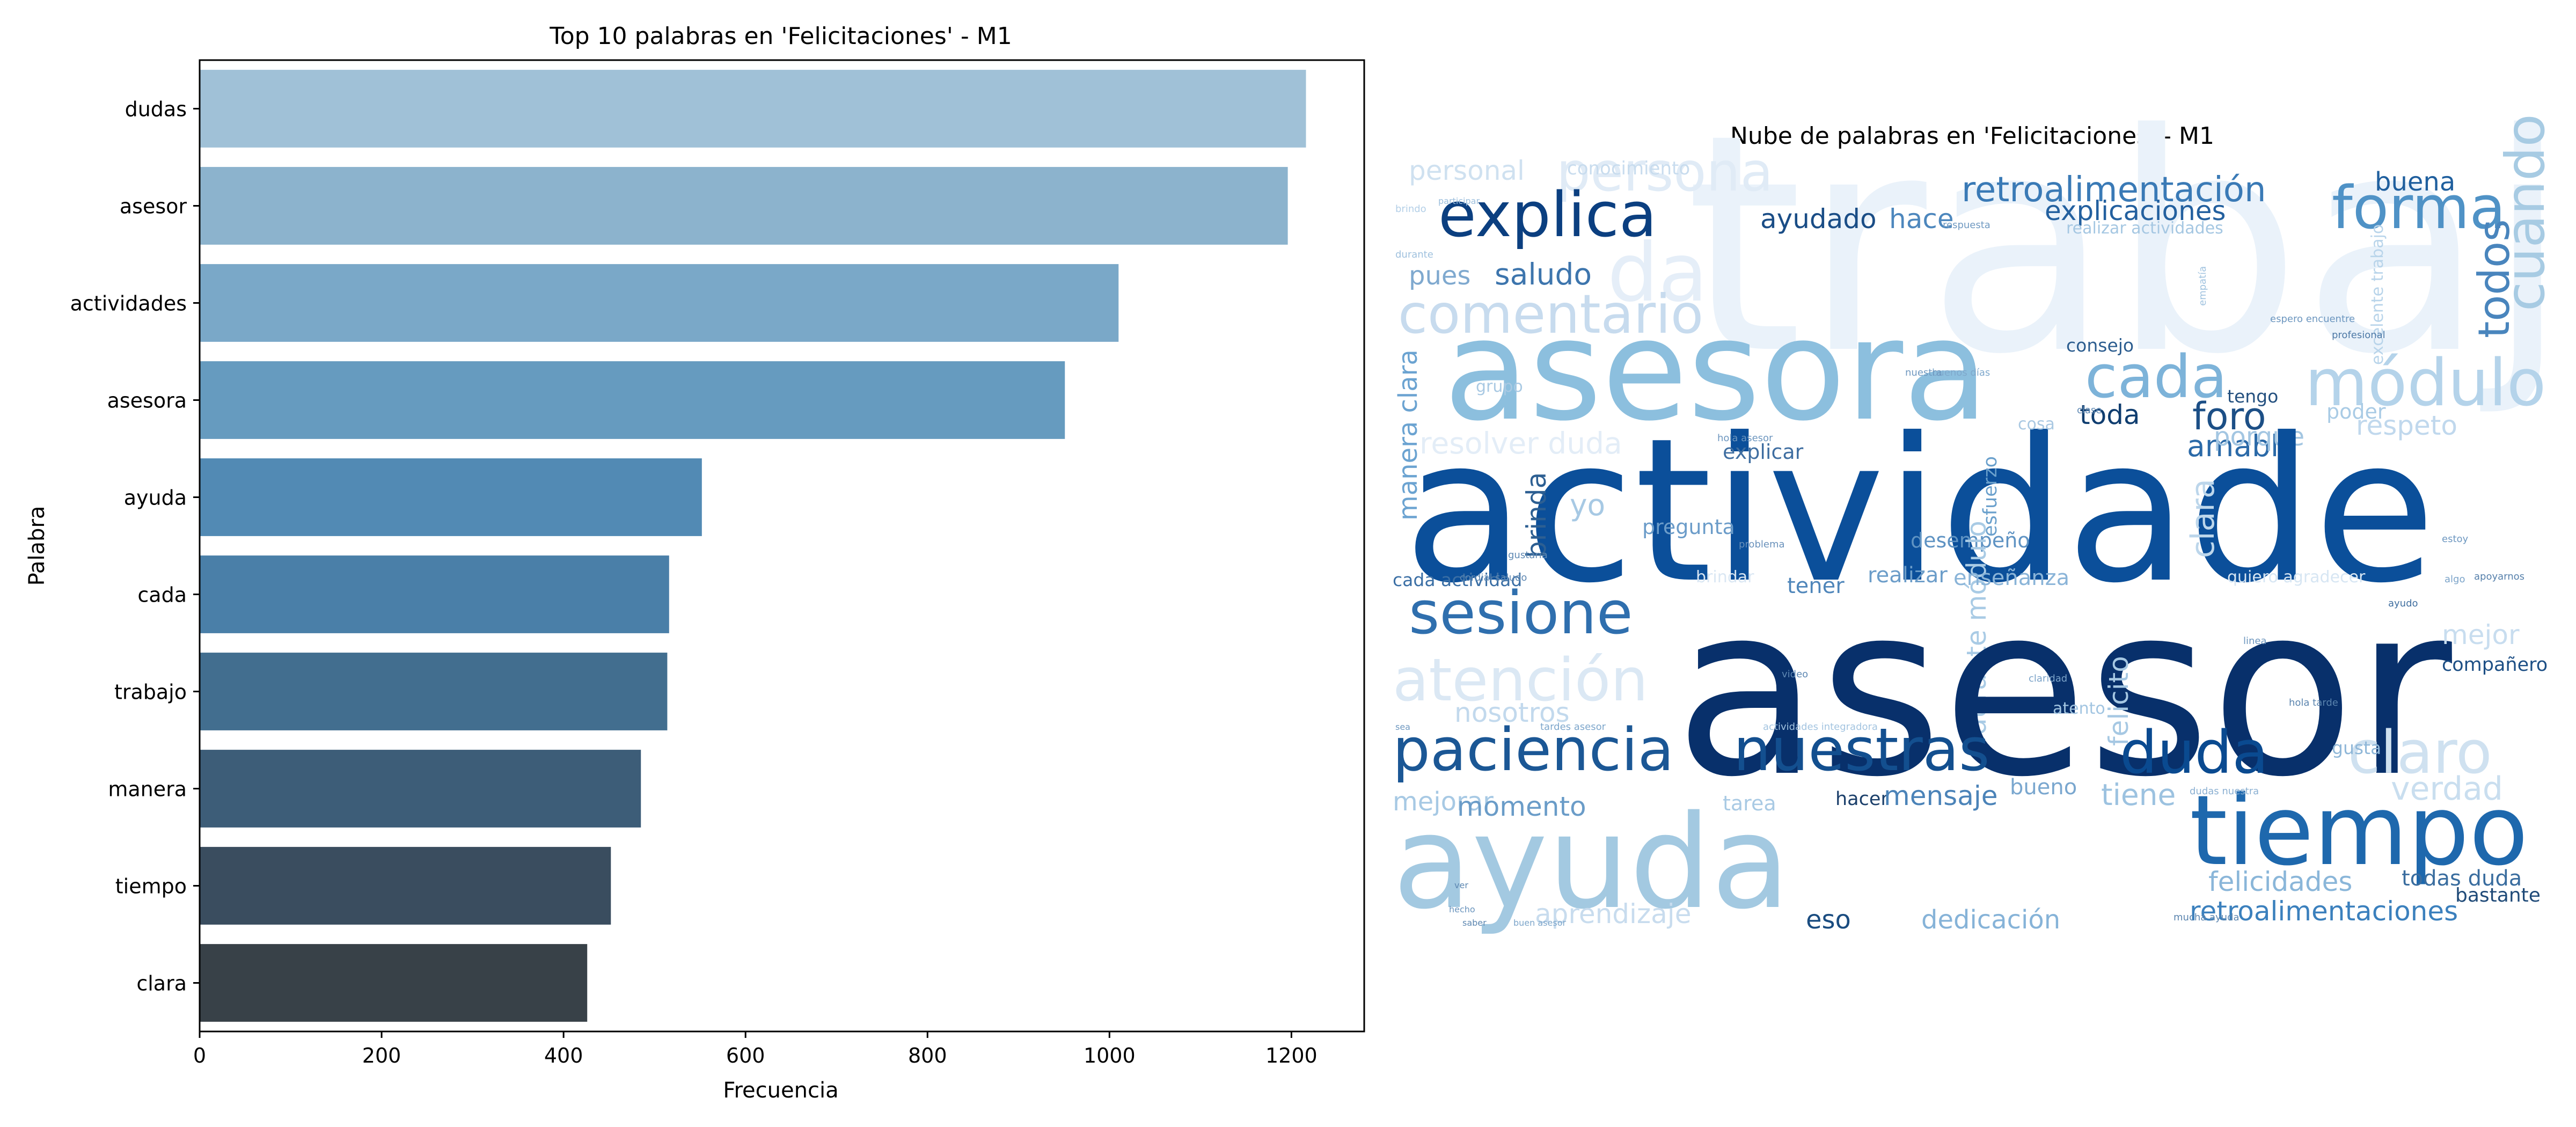 Image resolution: width=2576 pixels, height=1127 pixels. What do you see at coordinates (1762, 544) in the screenshot?
I see `cloud-word: problema` at bounding box center [1762, 544].